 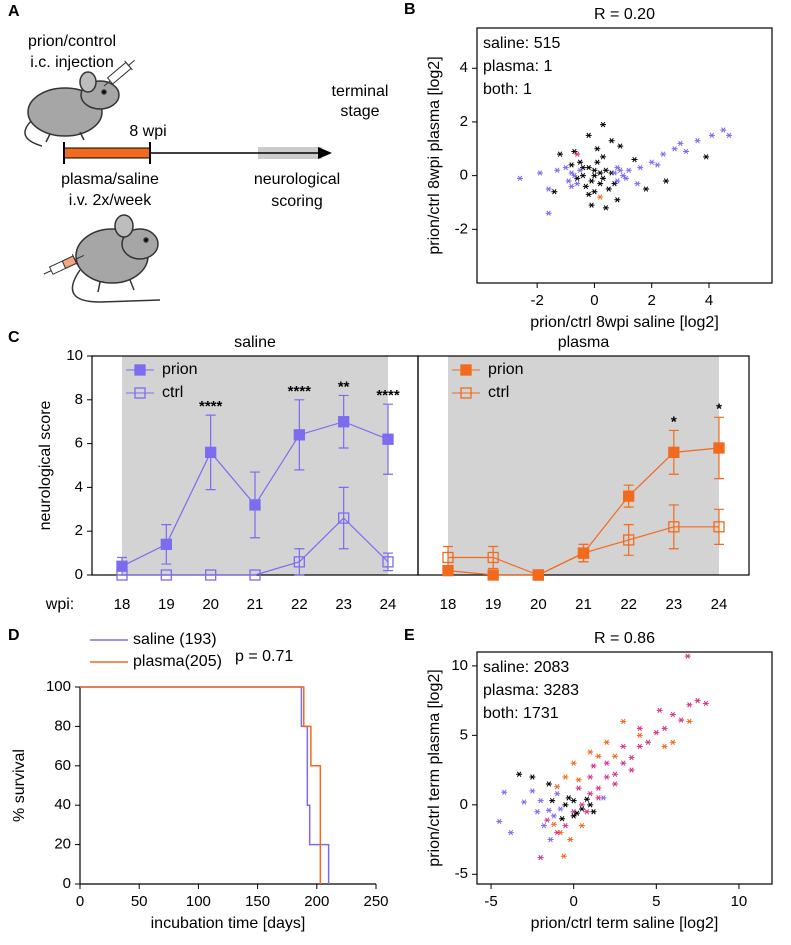 I want to click on legend-label: saline (193), so click(x=175, y=639).